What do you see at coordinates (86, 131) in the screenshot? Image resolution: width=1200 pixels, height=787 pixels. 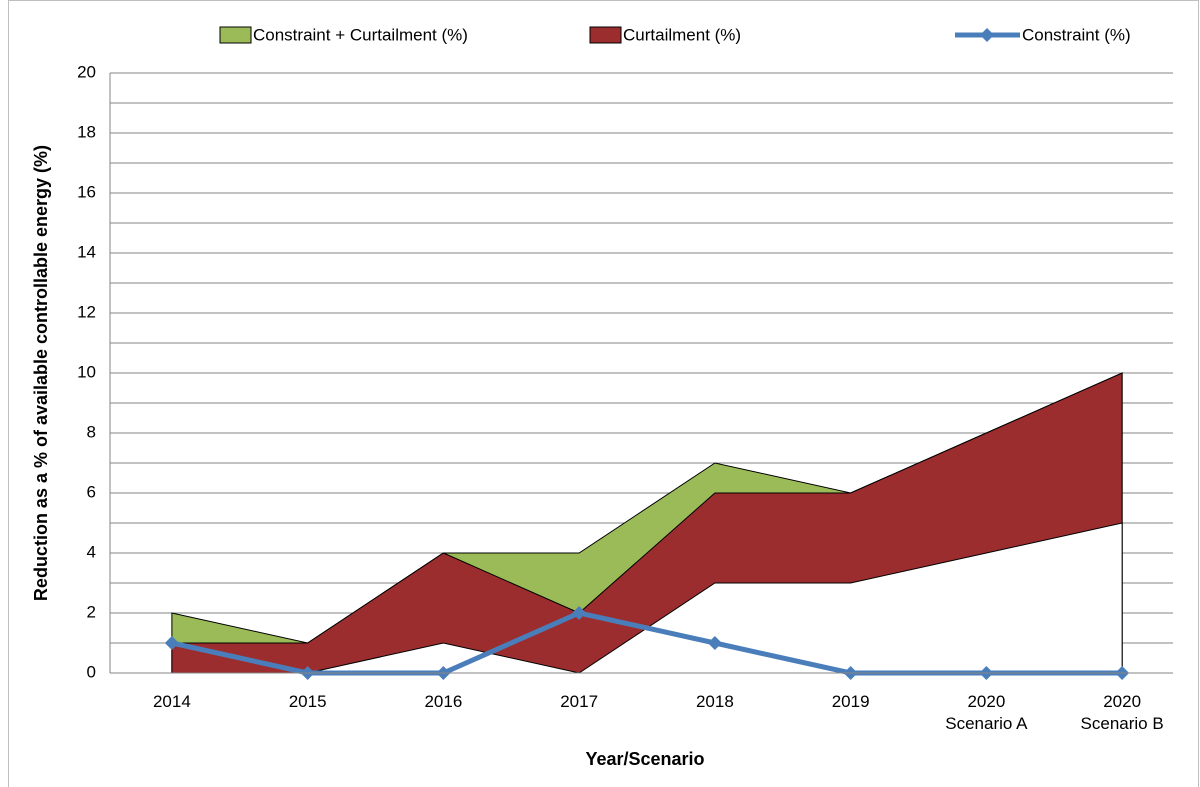 I see `y-tick-label: 18` at bounding box center [86, 131].